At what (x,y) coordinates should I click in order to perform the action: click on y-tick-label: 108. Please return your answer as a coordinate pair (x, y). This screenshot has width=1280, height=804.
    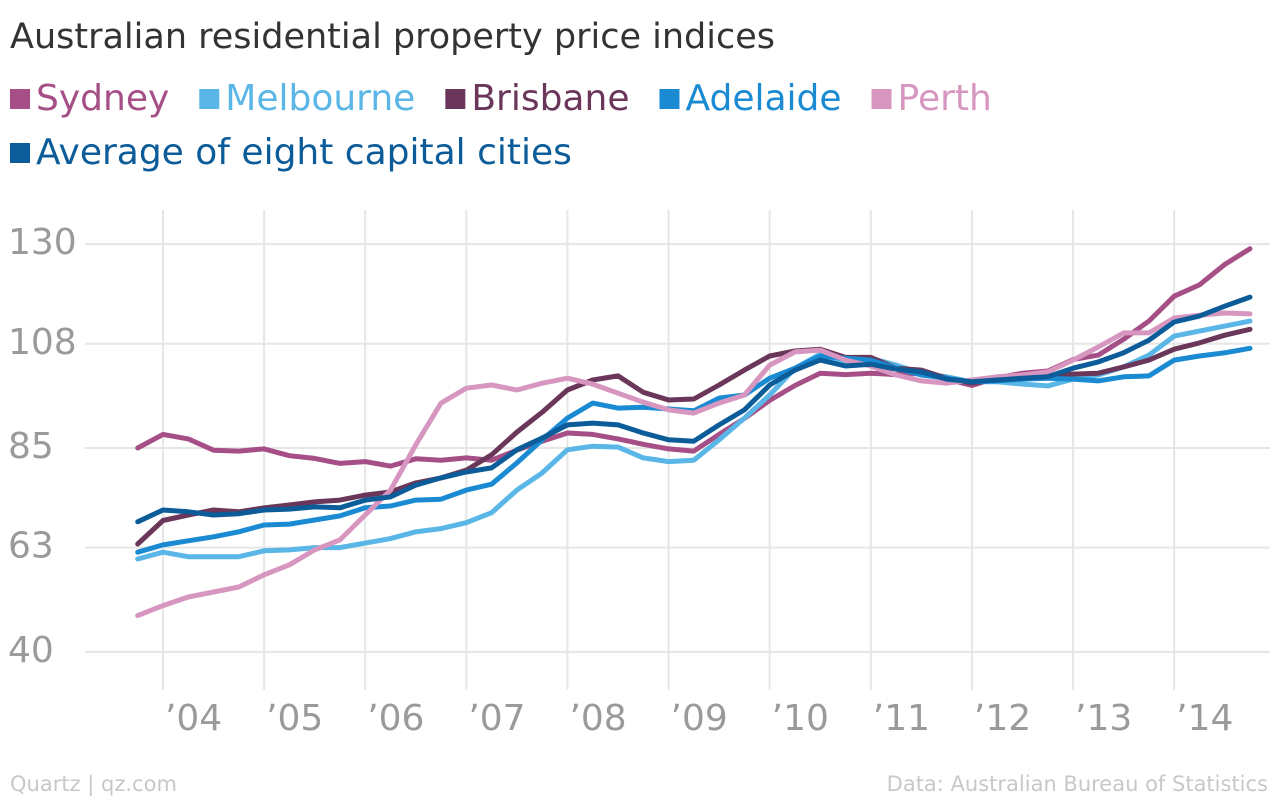
    Looking at the image, I should click on (42, 342).